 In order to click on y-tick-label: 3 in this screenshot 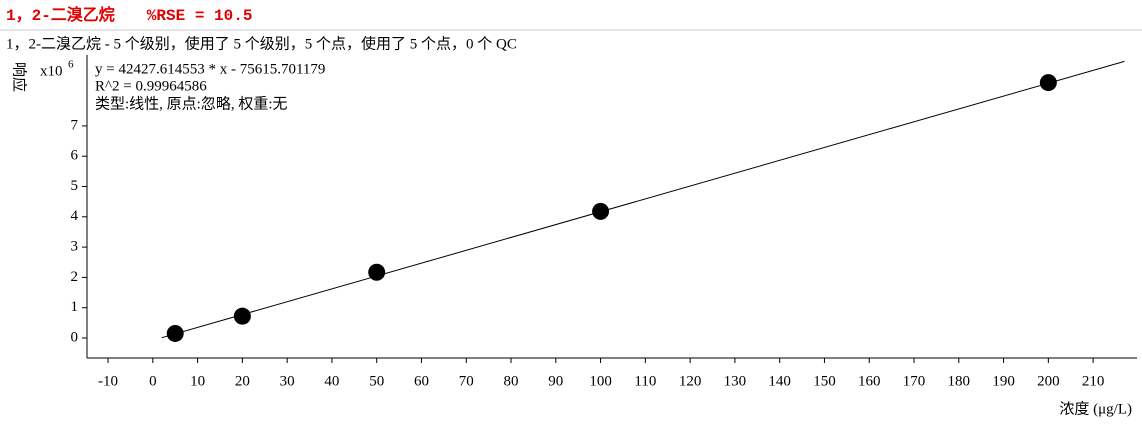, I will do `click(75, 247)`.